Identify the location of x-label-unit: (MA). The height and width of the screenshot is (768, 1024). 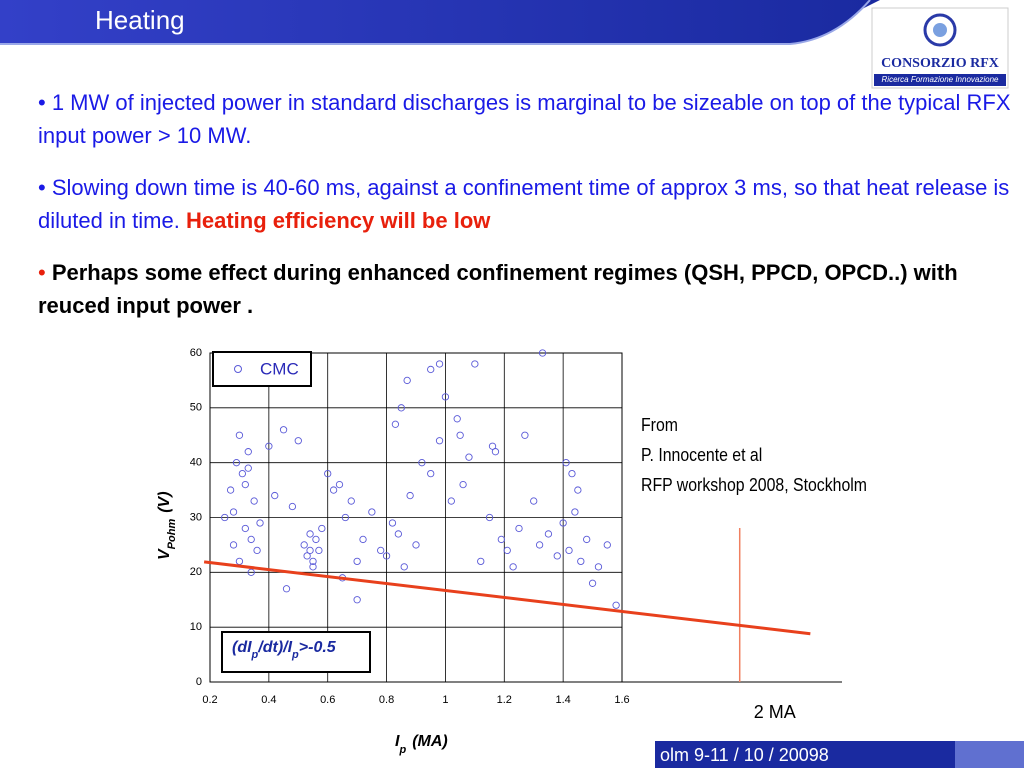
(430, 741).